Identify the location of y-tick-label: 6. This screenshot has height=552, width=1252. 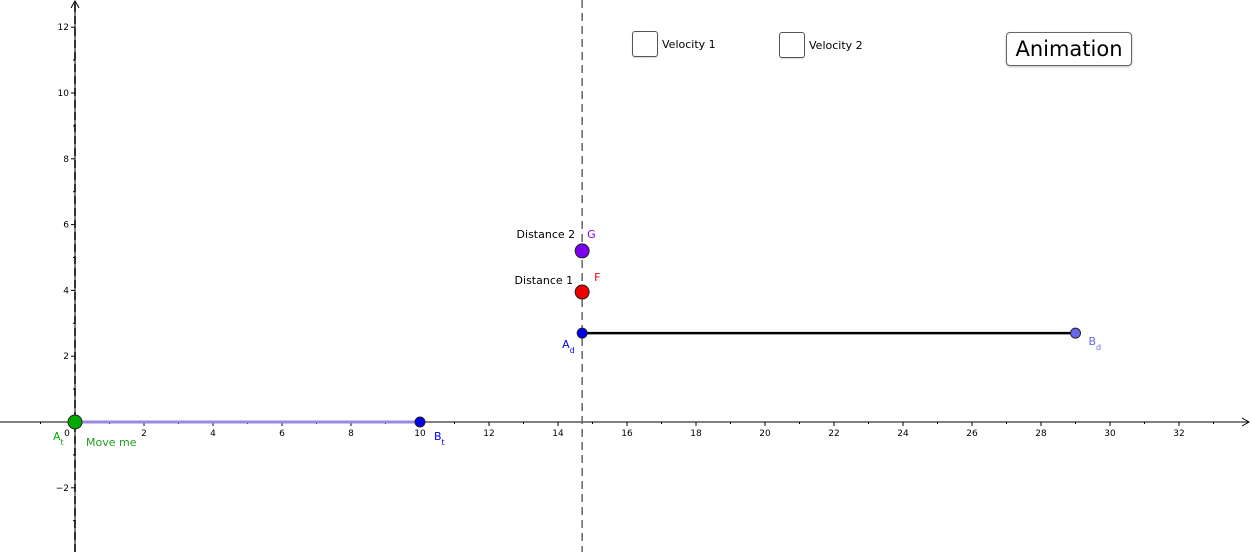
(66, 226).